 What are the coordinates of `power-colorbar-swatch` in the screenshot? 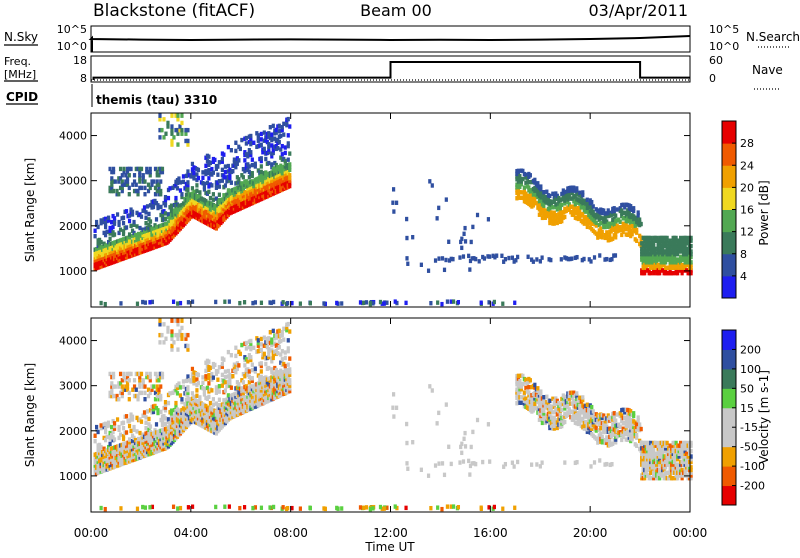 It's located at (729, 243).